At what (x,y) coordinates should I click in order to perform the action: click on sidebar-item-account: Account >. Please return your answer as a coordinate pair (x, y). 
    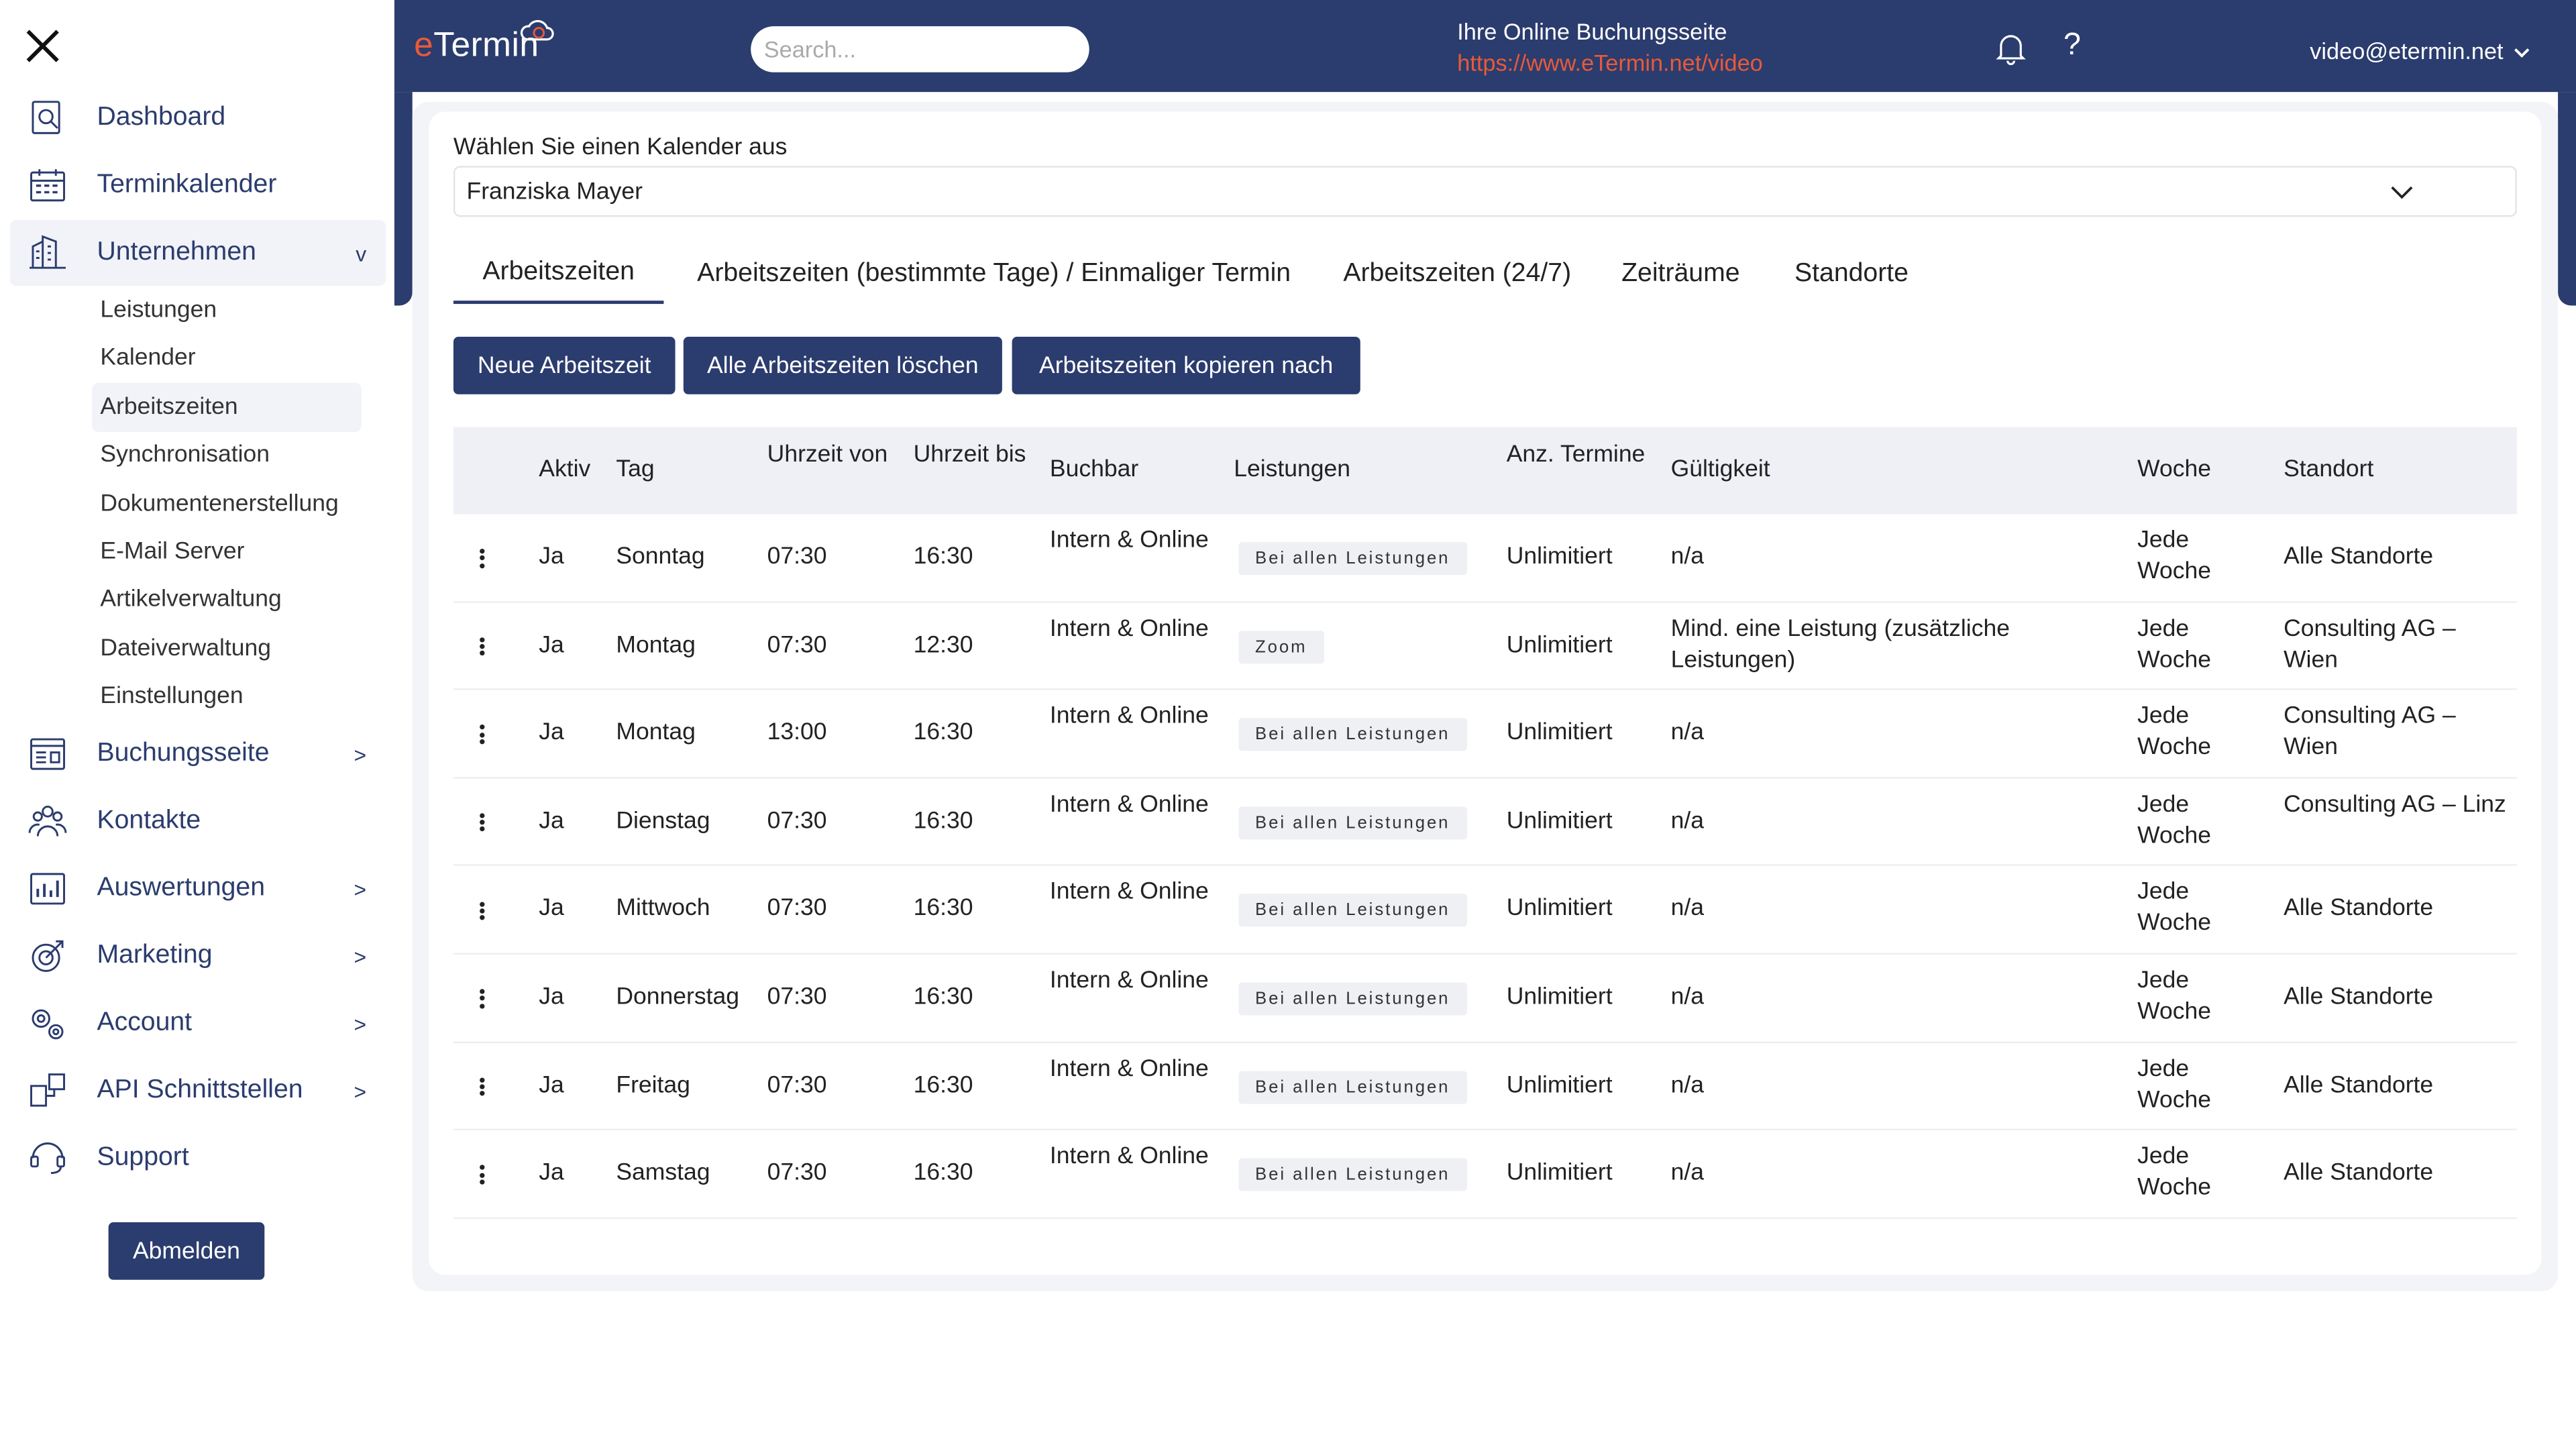
    Looking at the image, I should click on (198, 1024).